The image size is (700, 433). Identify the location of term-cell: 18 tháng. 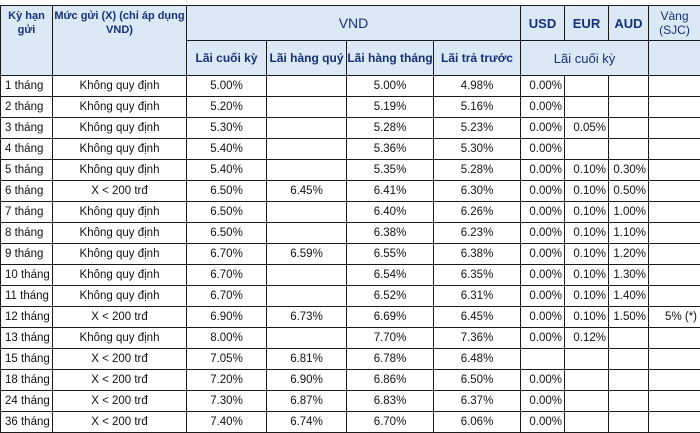
(27, 380).